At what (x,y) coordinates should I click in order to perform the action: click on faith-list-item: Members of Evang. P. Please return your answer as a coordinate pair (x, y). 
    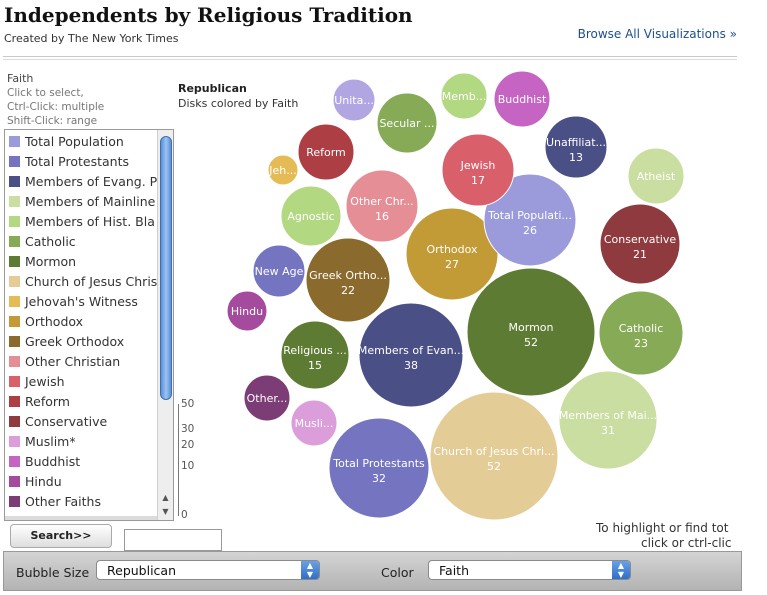
    Looking at the image, I should click on (83, 182).